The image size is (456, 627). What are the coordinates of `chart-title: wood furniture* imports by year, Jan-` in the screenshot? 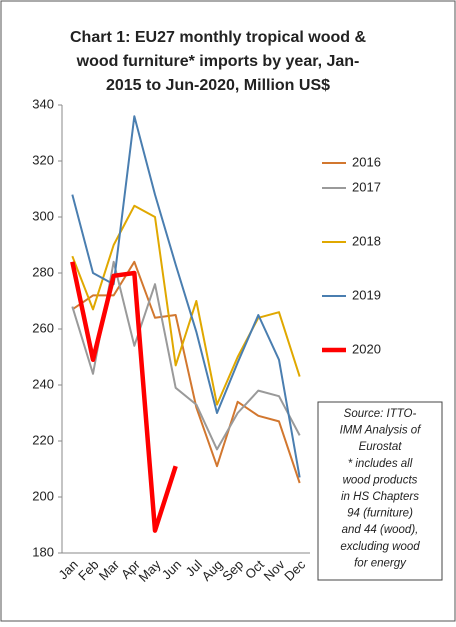 It's located at (218, 61).